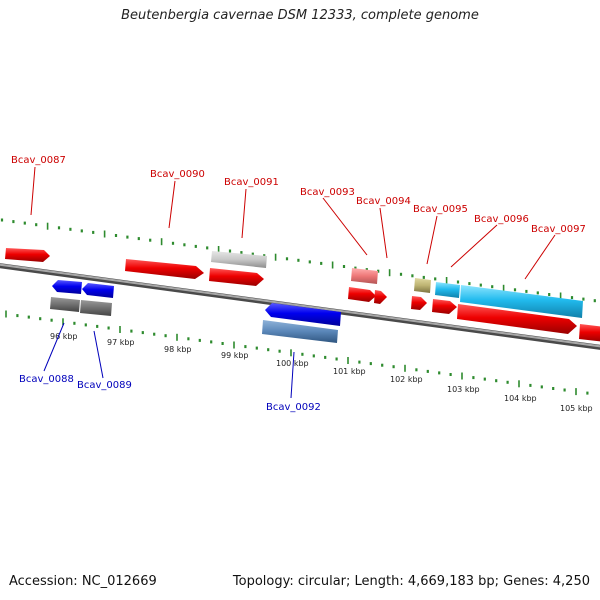 The width and height of the screenshot is (600, 600). What do you see at coordinates (406, 379) in the screenshot?
I see `kbp-label: 102 kbp` at bounding box center [406, 379].